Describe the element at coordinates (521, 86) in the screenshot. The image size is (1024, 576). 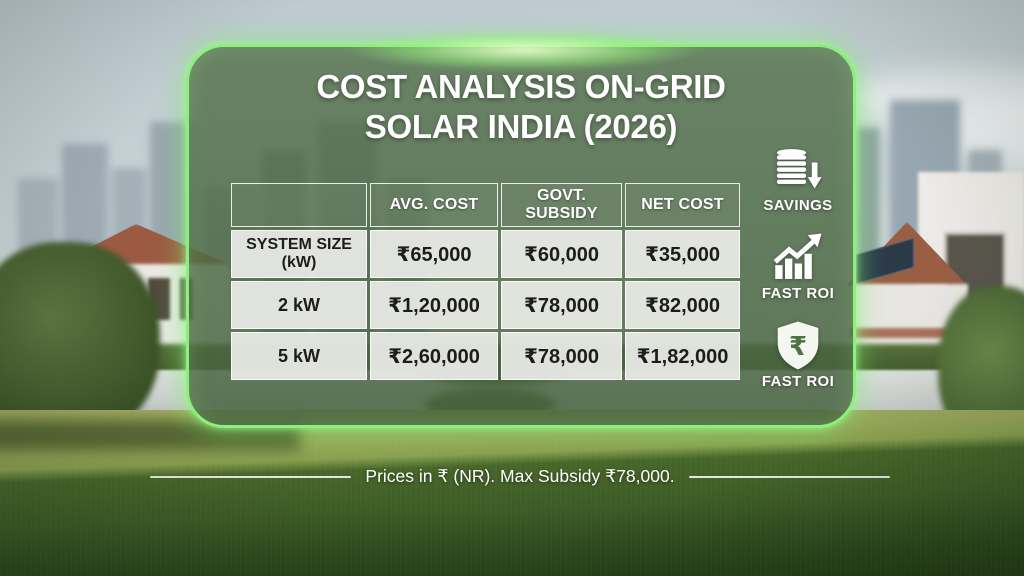
I see `title-line-1: COST ANALYSIS ON-GRID` at that location.